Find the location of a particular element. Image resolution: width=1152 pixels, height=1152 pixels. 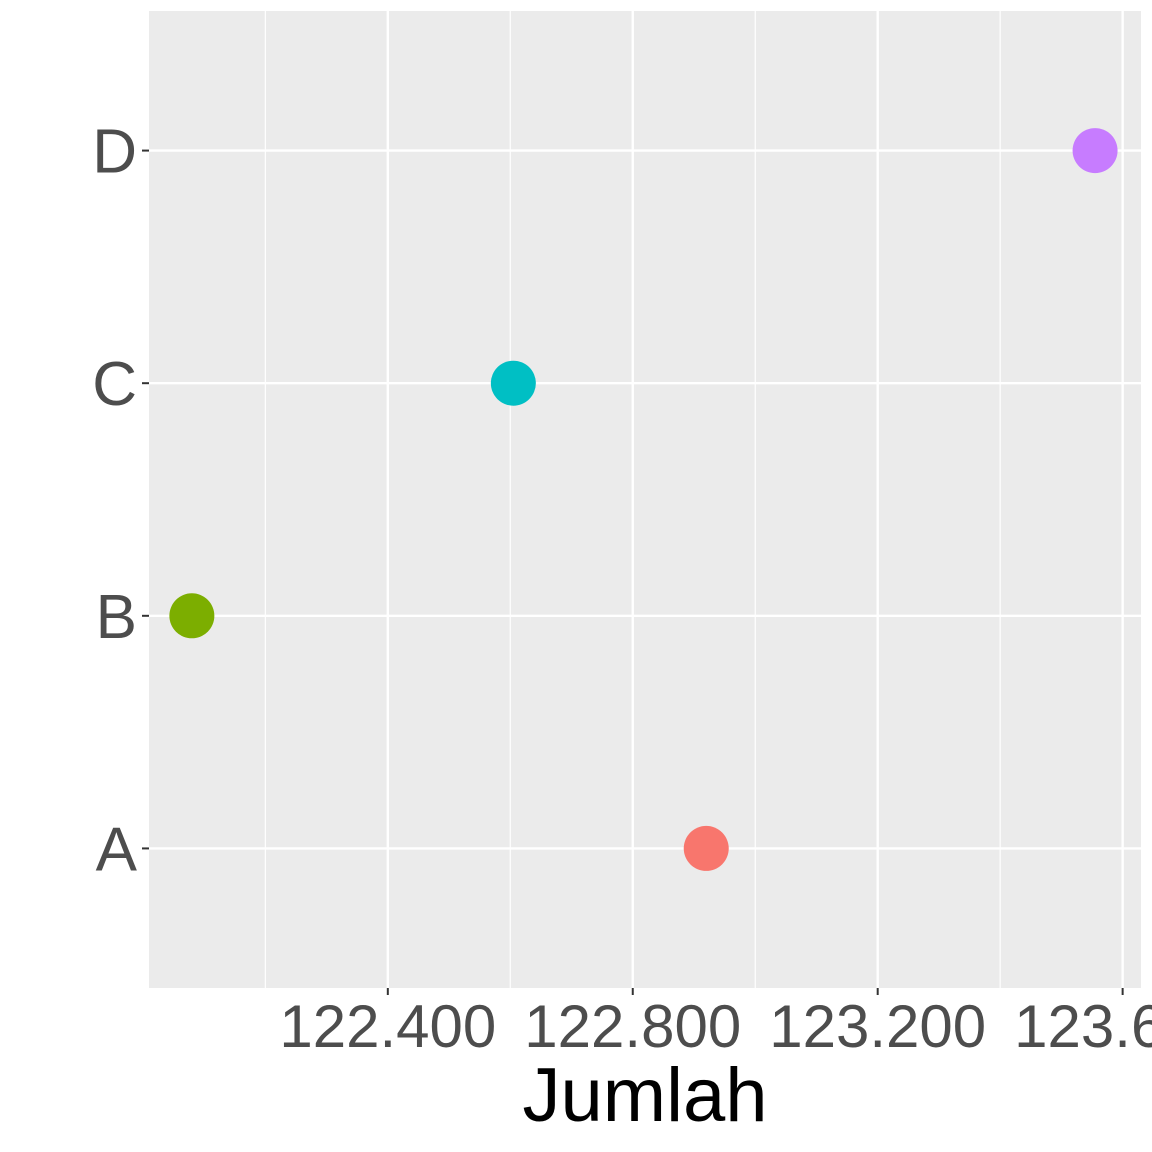

y-tick-label: B is located at coordinates (116, 617).